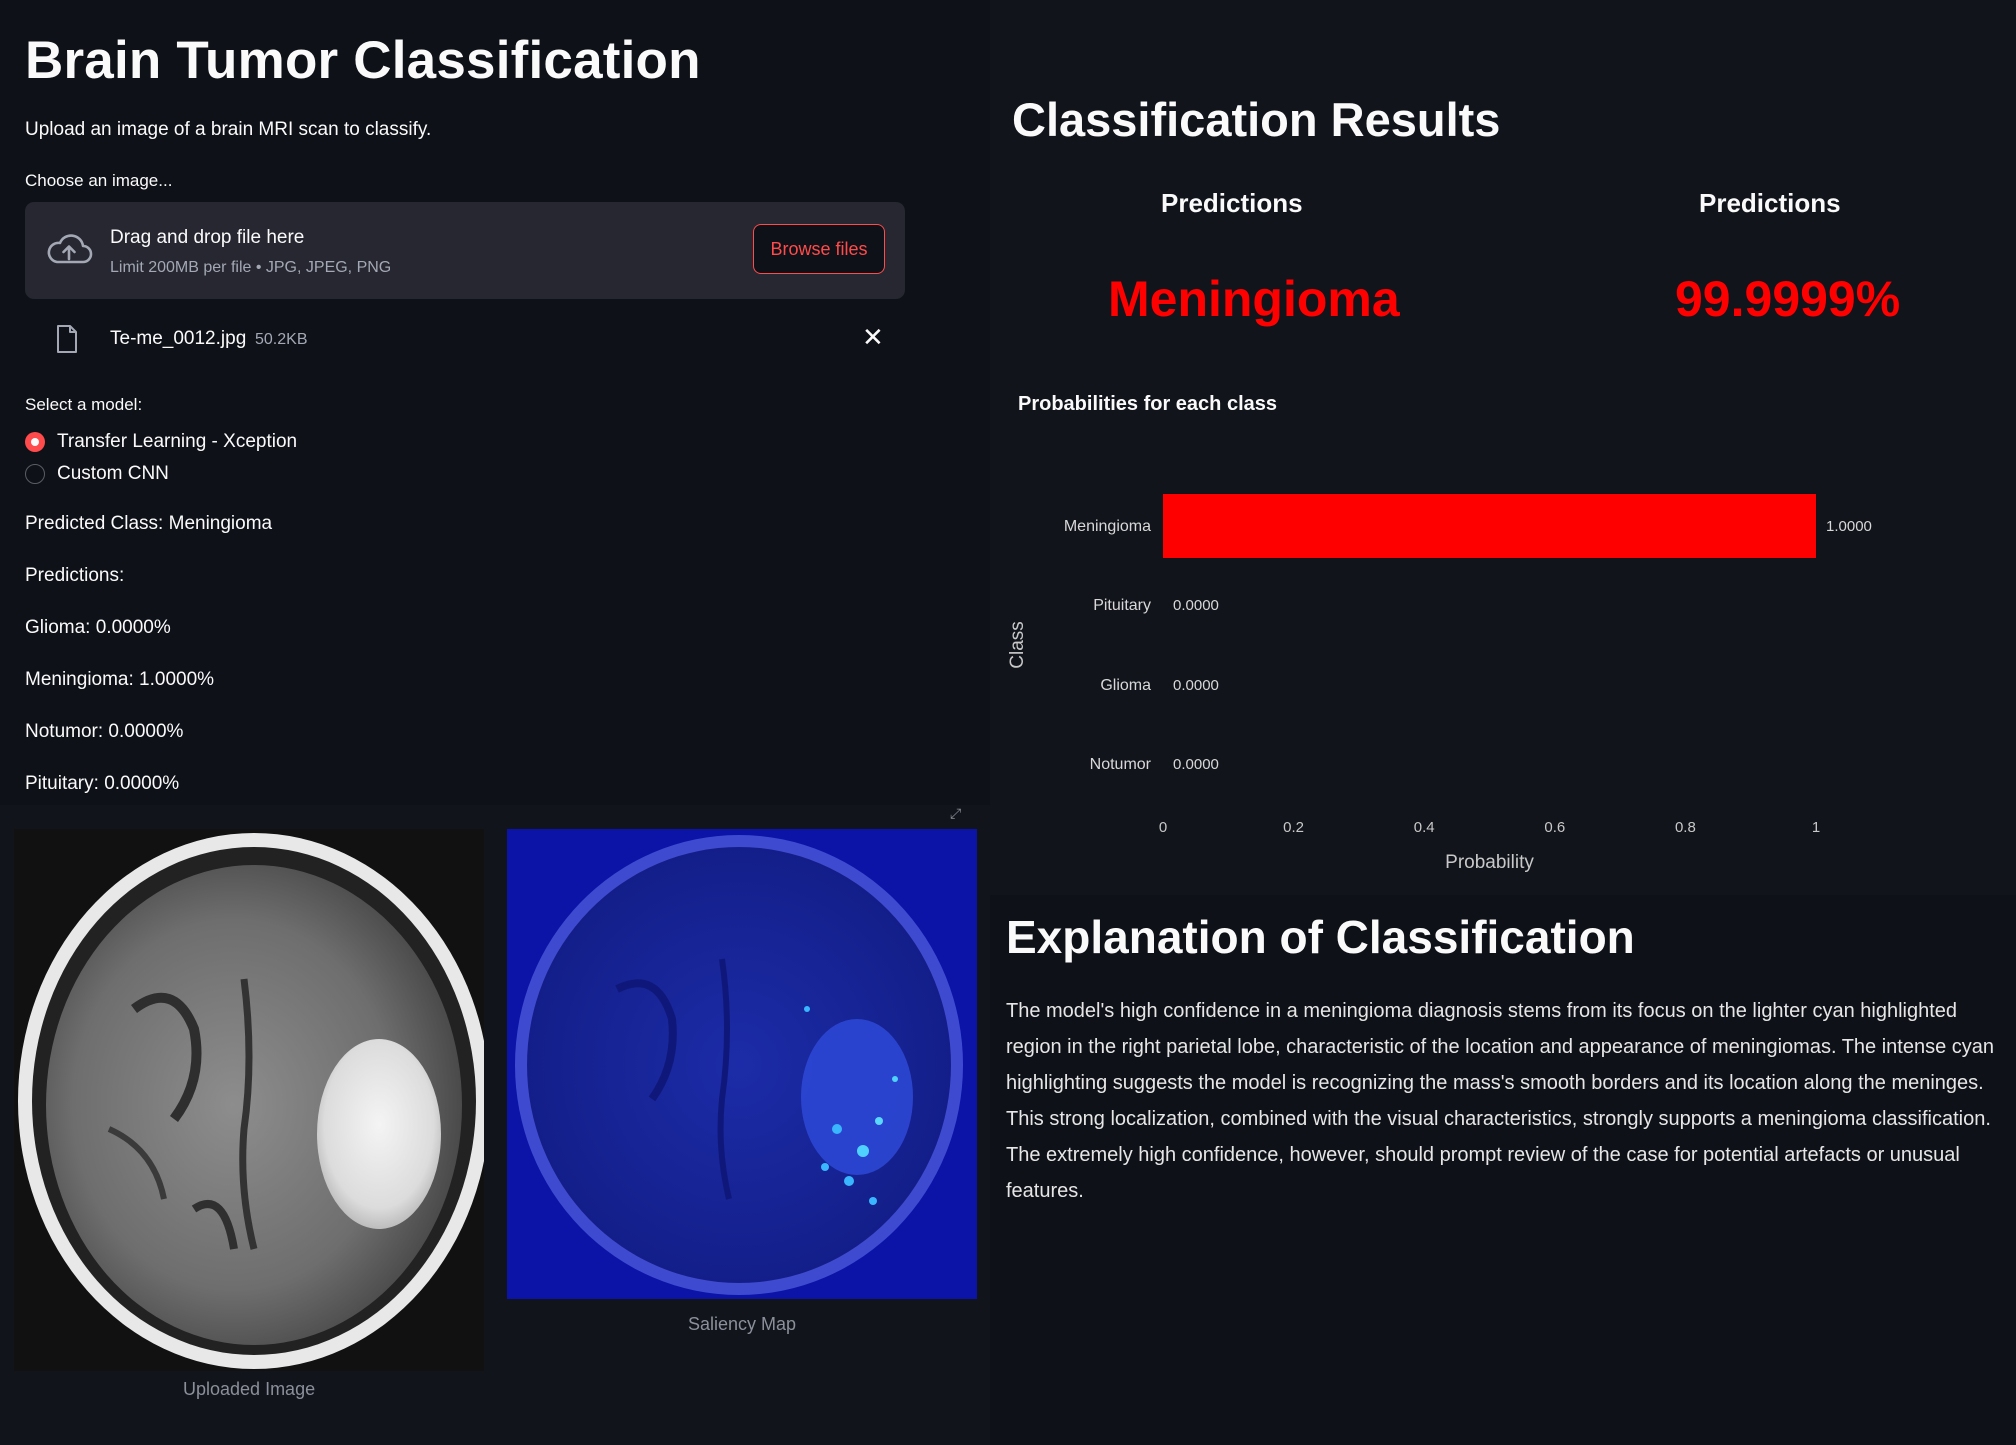 This screenshot has width=2016, height=1445. Describe the element at coordinates (249, 1389) in the screenshot. I see `uploaded-image-caption: Uploaded Image` at that location.